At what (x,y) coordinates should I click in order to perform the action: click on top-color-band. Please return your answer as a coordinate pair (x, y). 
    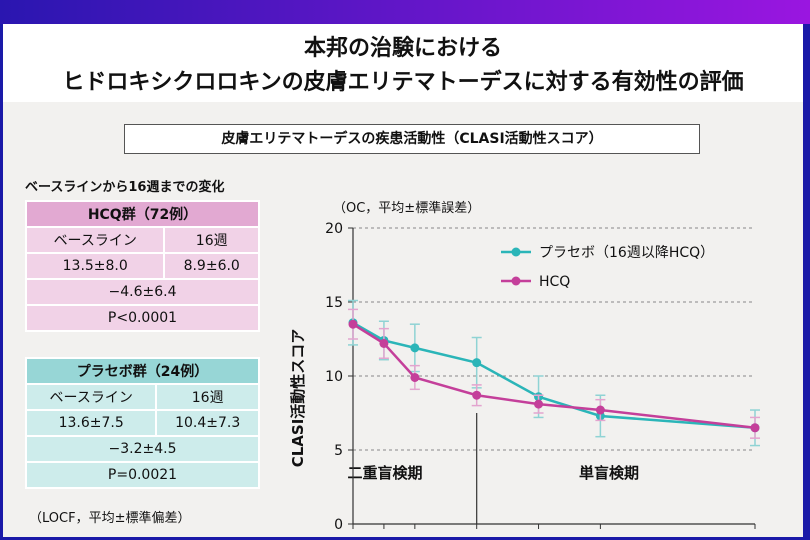
    Looking at the image, I should click on (405, 12).